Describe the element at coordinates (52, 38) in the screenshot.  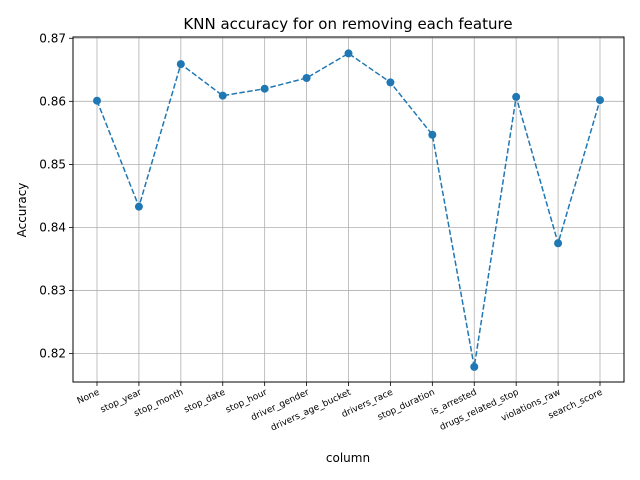
I see `y-tick-label: 0.87` at that location.